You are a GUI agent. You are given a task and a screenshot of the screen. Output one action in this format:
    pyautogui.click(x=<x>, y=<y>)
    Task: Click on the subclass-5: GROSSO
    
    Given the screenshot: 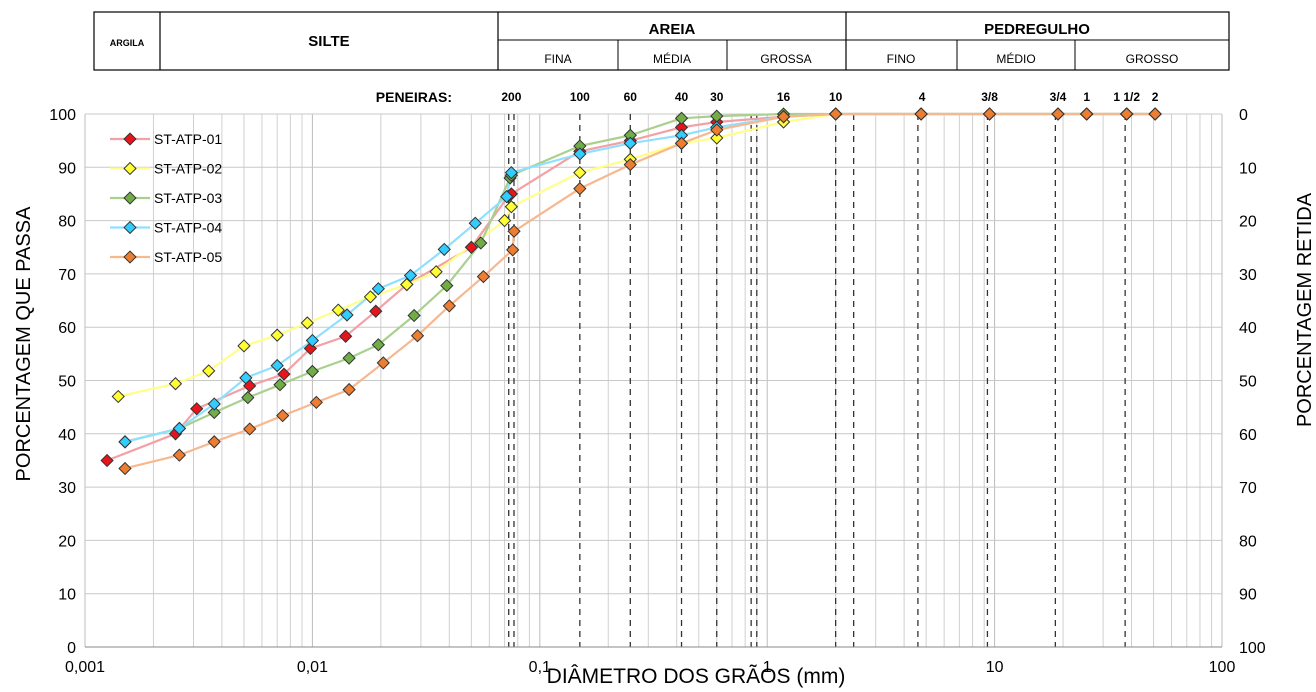 What is the action you would take?
    pyautogui.click(x=1152, y=59)
    